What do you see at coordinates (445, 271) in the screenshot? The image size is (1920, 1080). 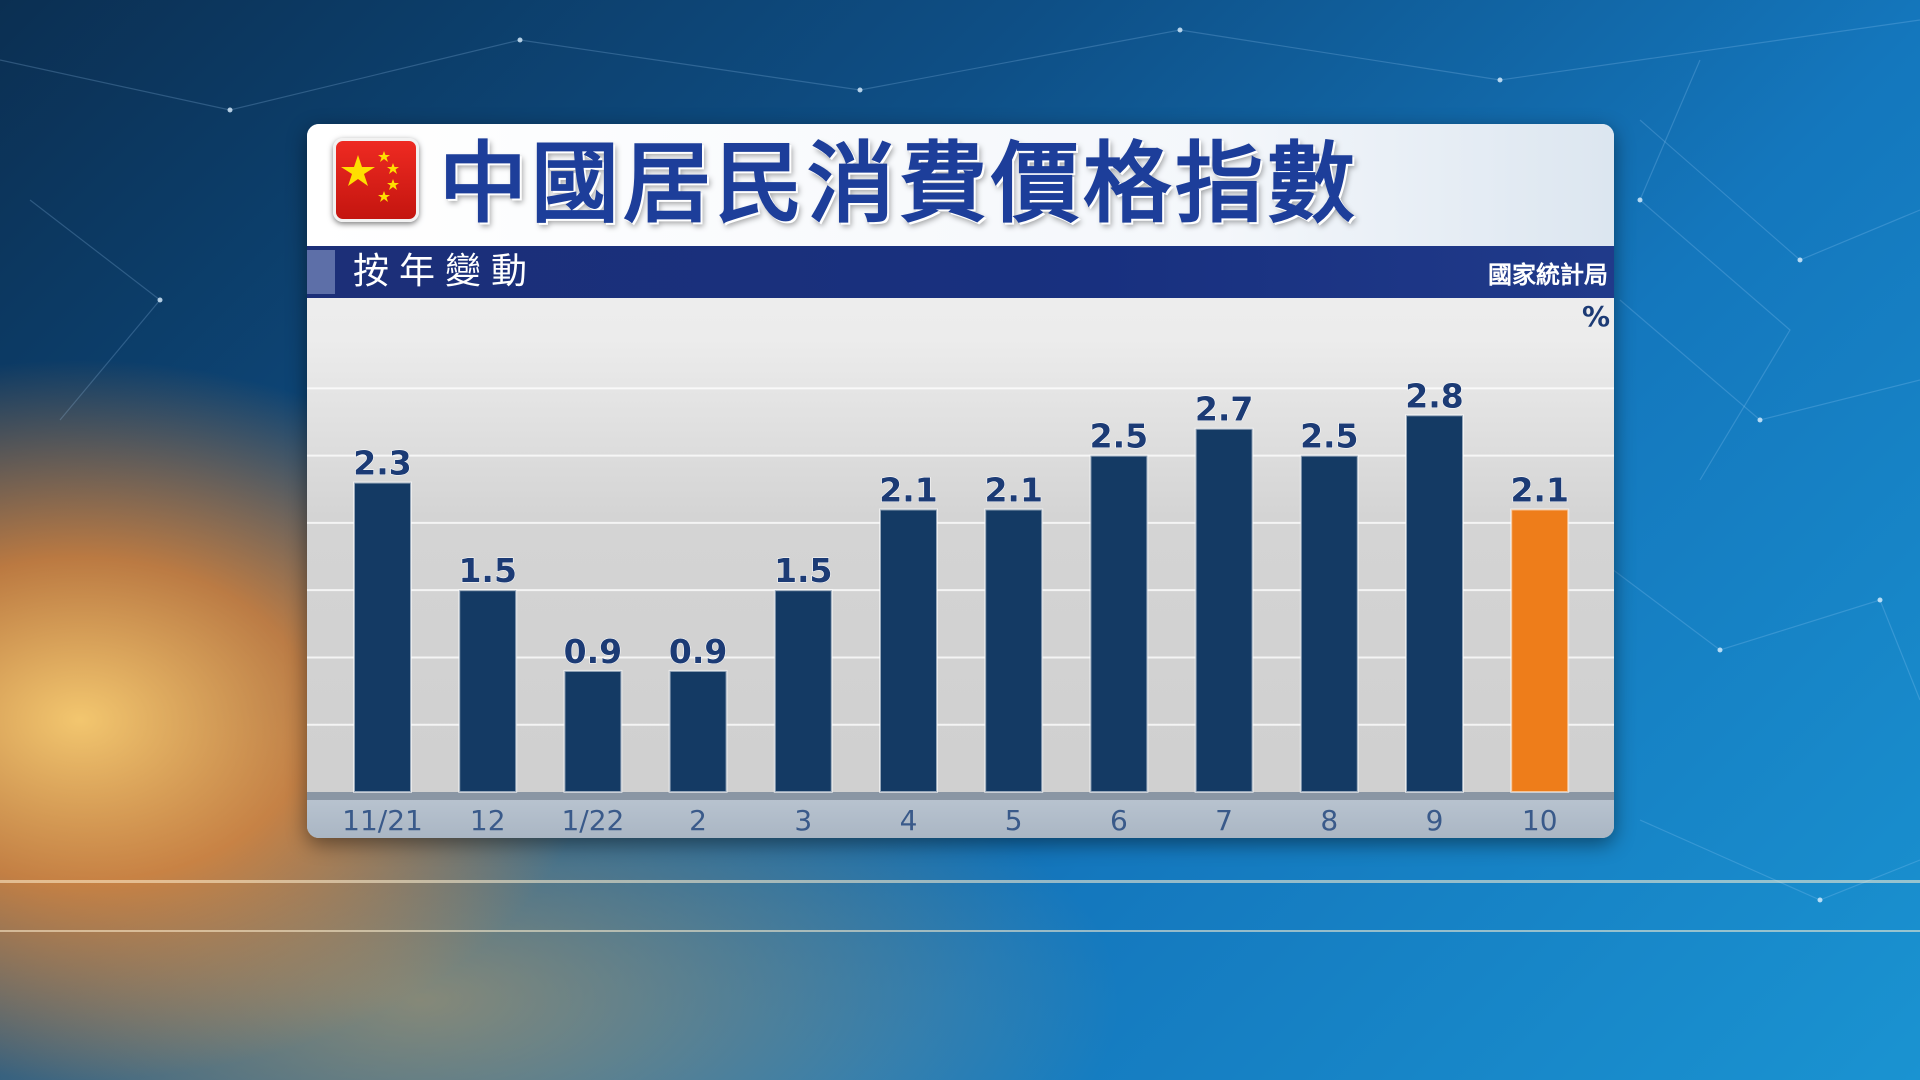 I see `subtitle: 按年變動` at bounding box center [445, 271].